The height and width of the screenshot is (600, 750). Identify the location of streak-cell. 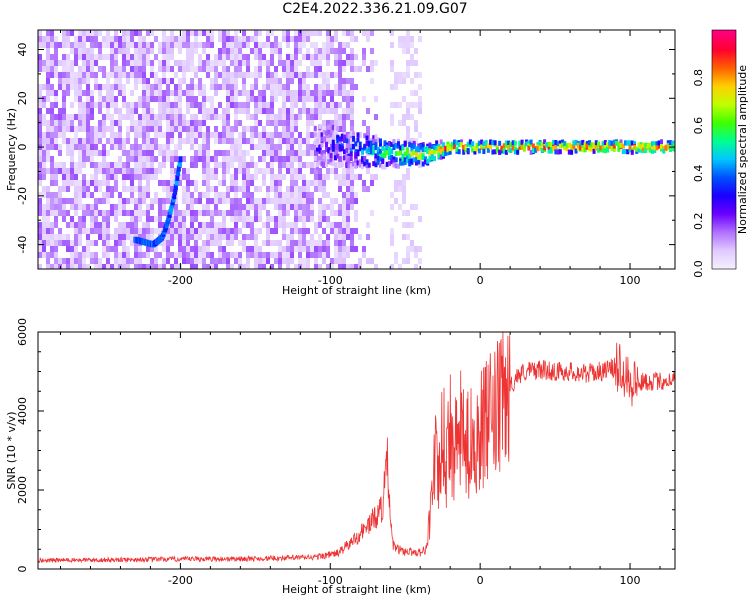
(178, 173).